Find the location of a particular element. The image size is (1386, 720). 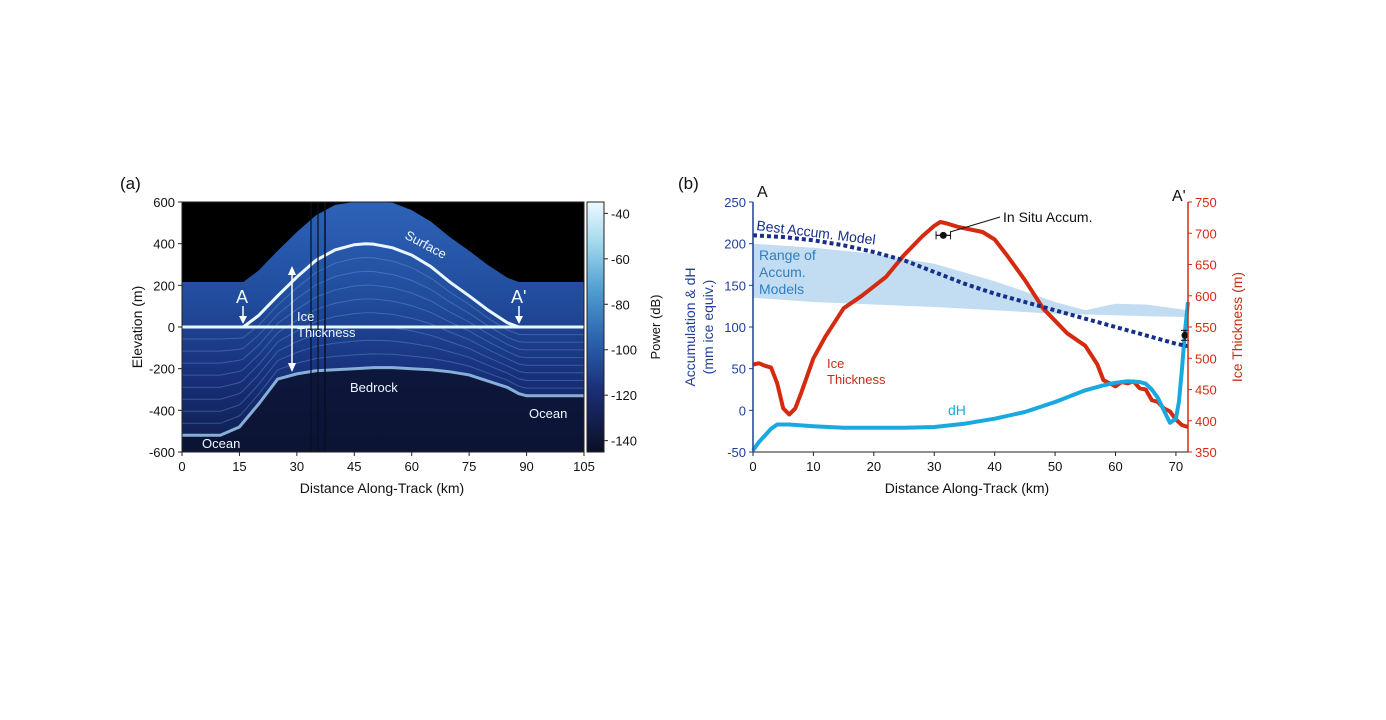

annotation-bedrock: Bedrock is located at coordinates (374, 387).